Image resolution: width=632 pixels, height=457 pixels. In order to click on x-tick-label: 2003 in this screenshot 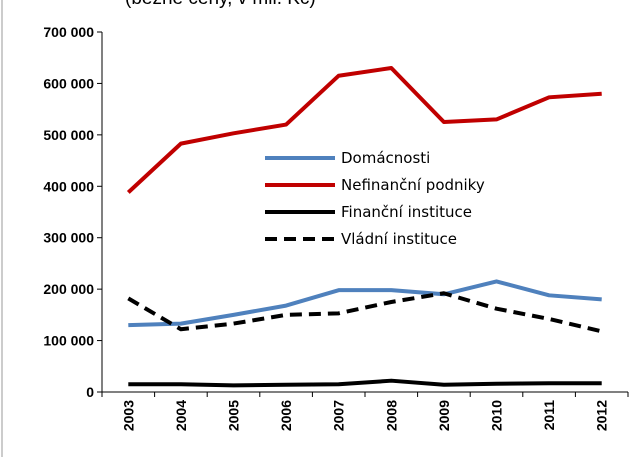, I will do `click(128, 415)`.